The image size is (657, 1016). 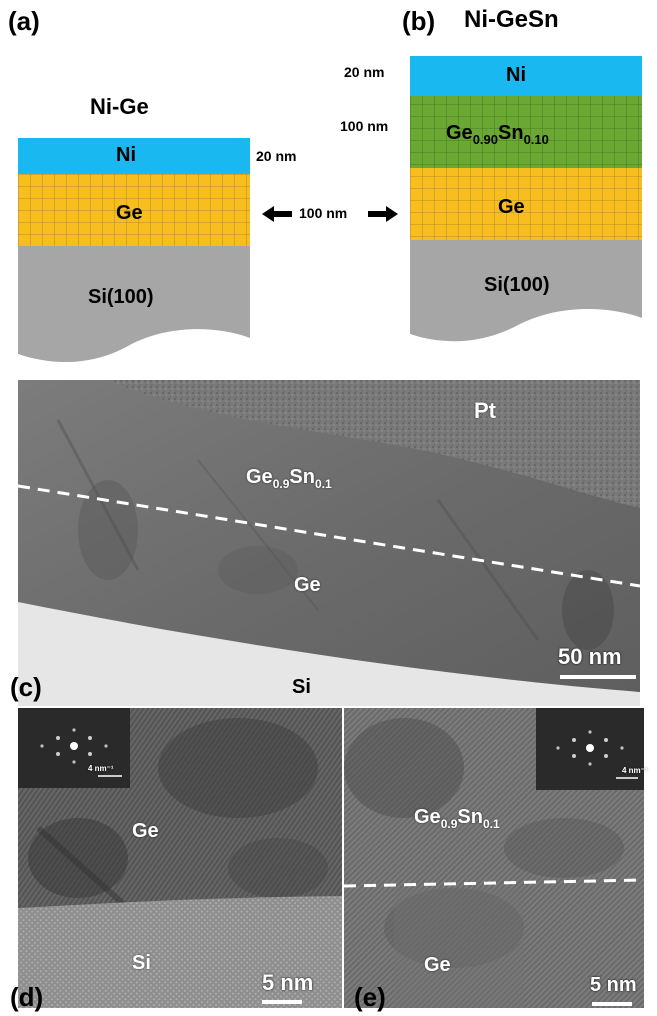 What do you see at coordinates (24, 21) in the screenshot?
I see `panel-a-label: (a)` at bounding box center [24, 21].